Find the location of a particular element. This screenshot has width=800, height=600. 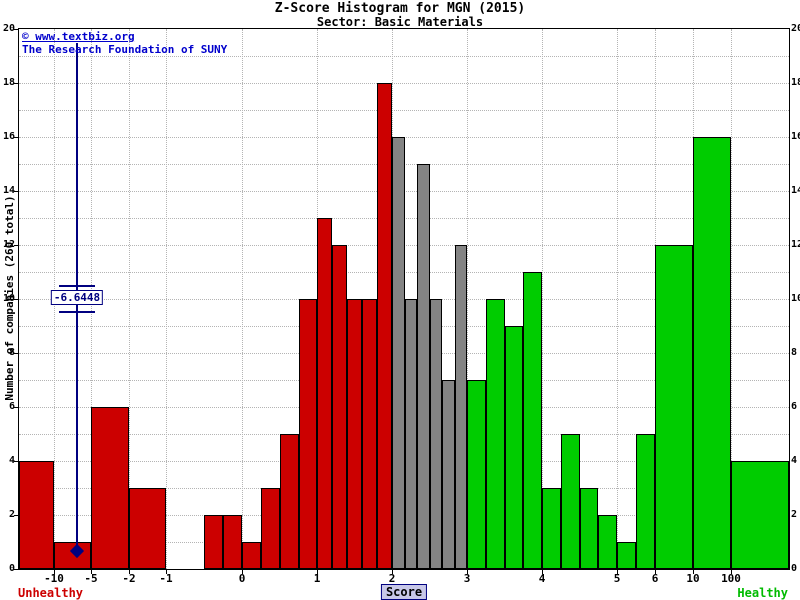

y-tick-label: 14 is located at coordinates (8, 190).